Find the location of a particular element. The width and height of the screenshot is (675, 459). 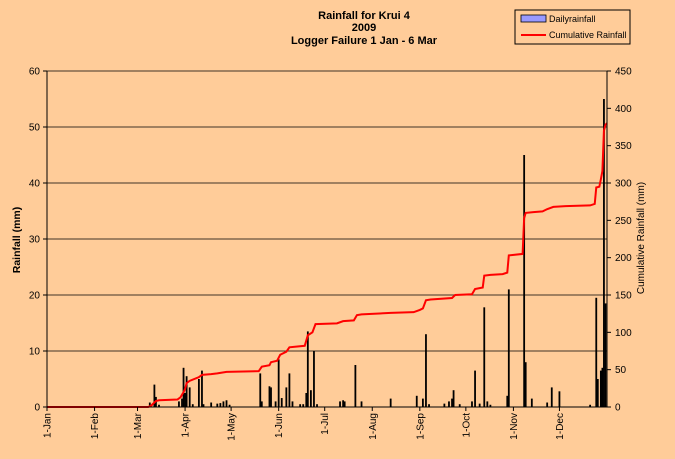

legend-bar-swatch is located at coordinates (533, 18).